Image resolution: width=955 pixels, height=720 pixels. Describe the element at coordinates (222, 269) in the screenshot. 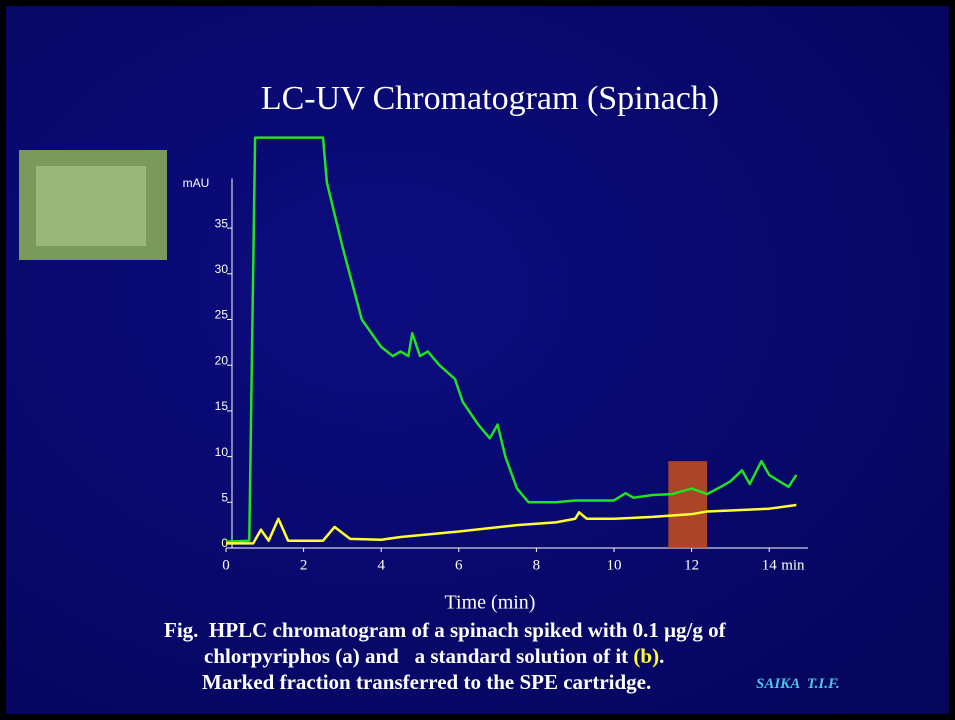

I see `y-tick-label: 30` at that location.